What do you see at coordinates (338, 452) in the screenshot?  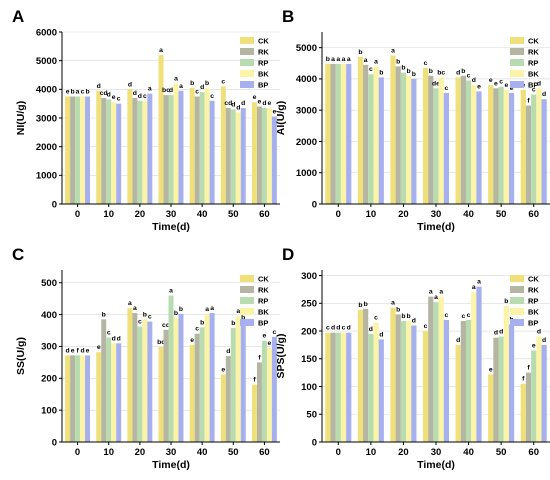 I see `x-tick-label: 0` at bounding box center [338, 452].